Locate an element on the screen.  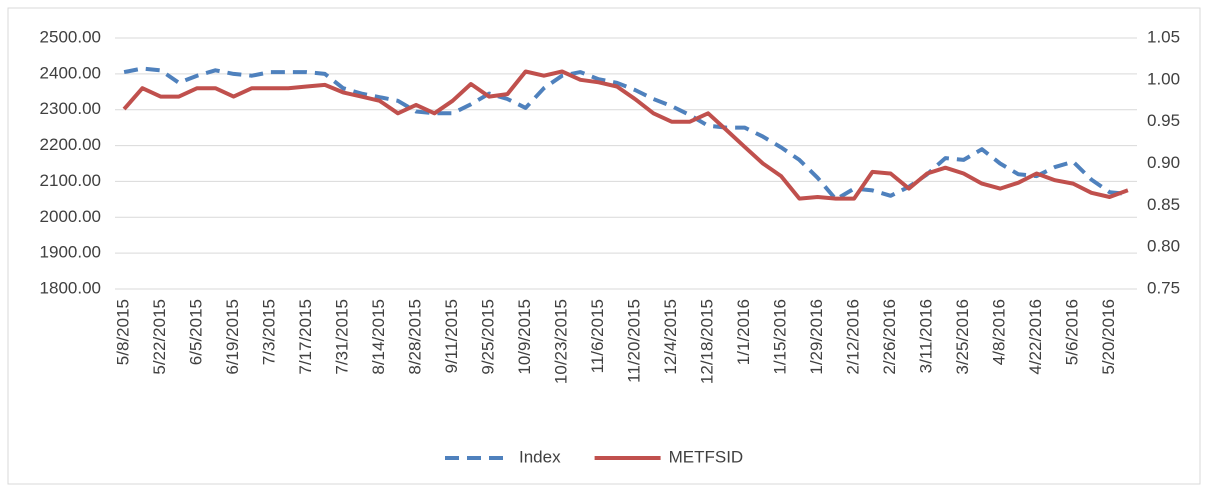
x-tick-label: 2/12/2016 is located at coordinates (853, 337).